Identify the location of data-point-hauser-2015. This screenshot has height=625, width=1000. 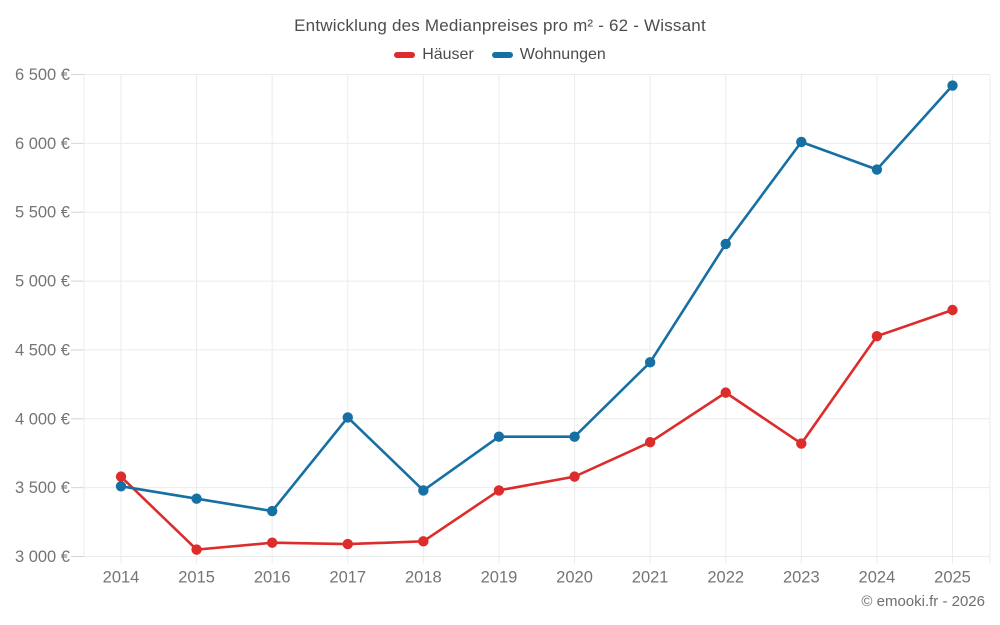
(196, 549).